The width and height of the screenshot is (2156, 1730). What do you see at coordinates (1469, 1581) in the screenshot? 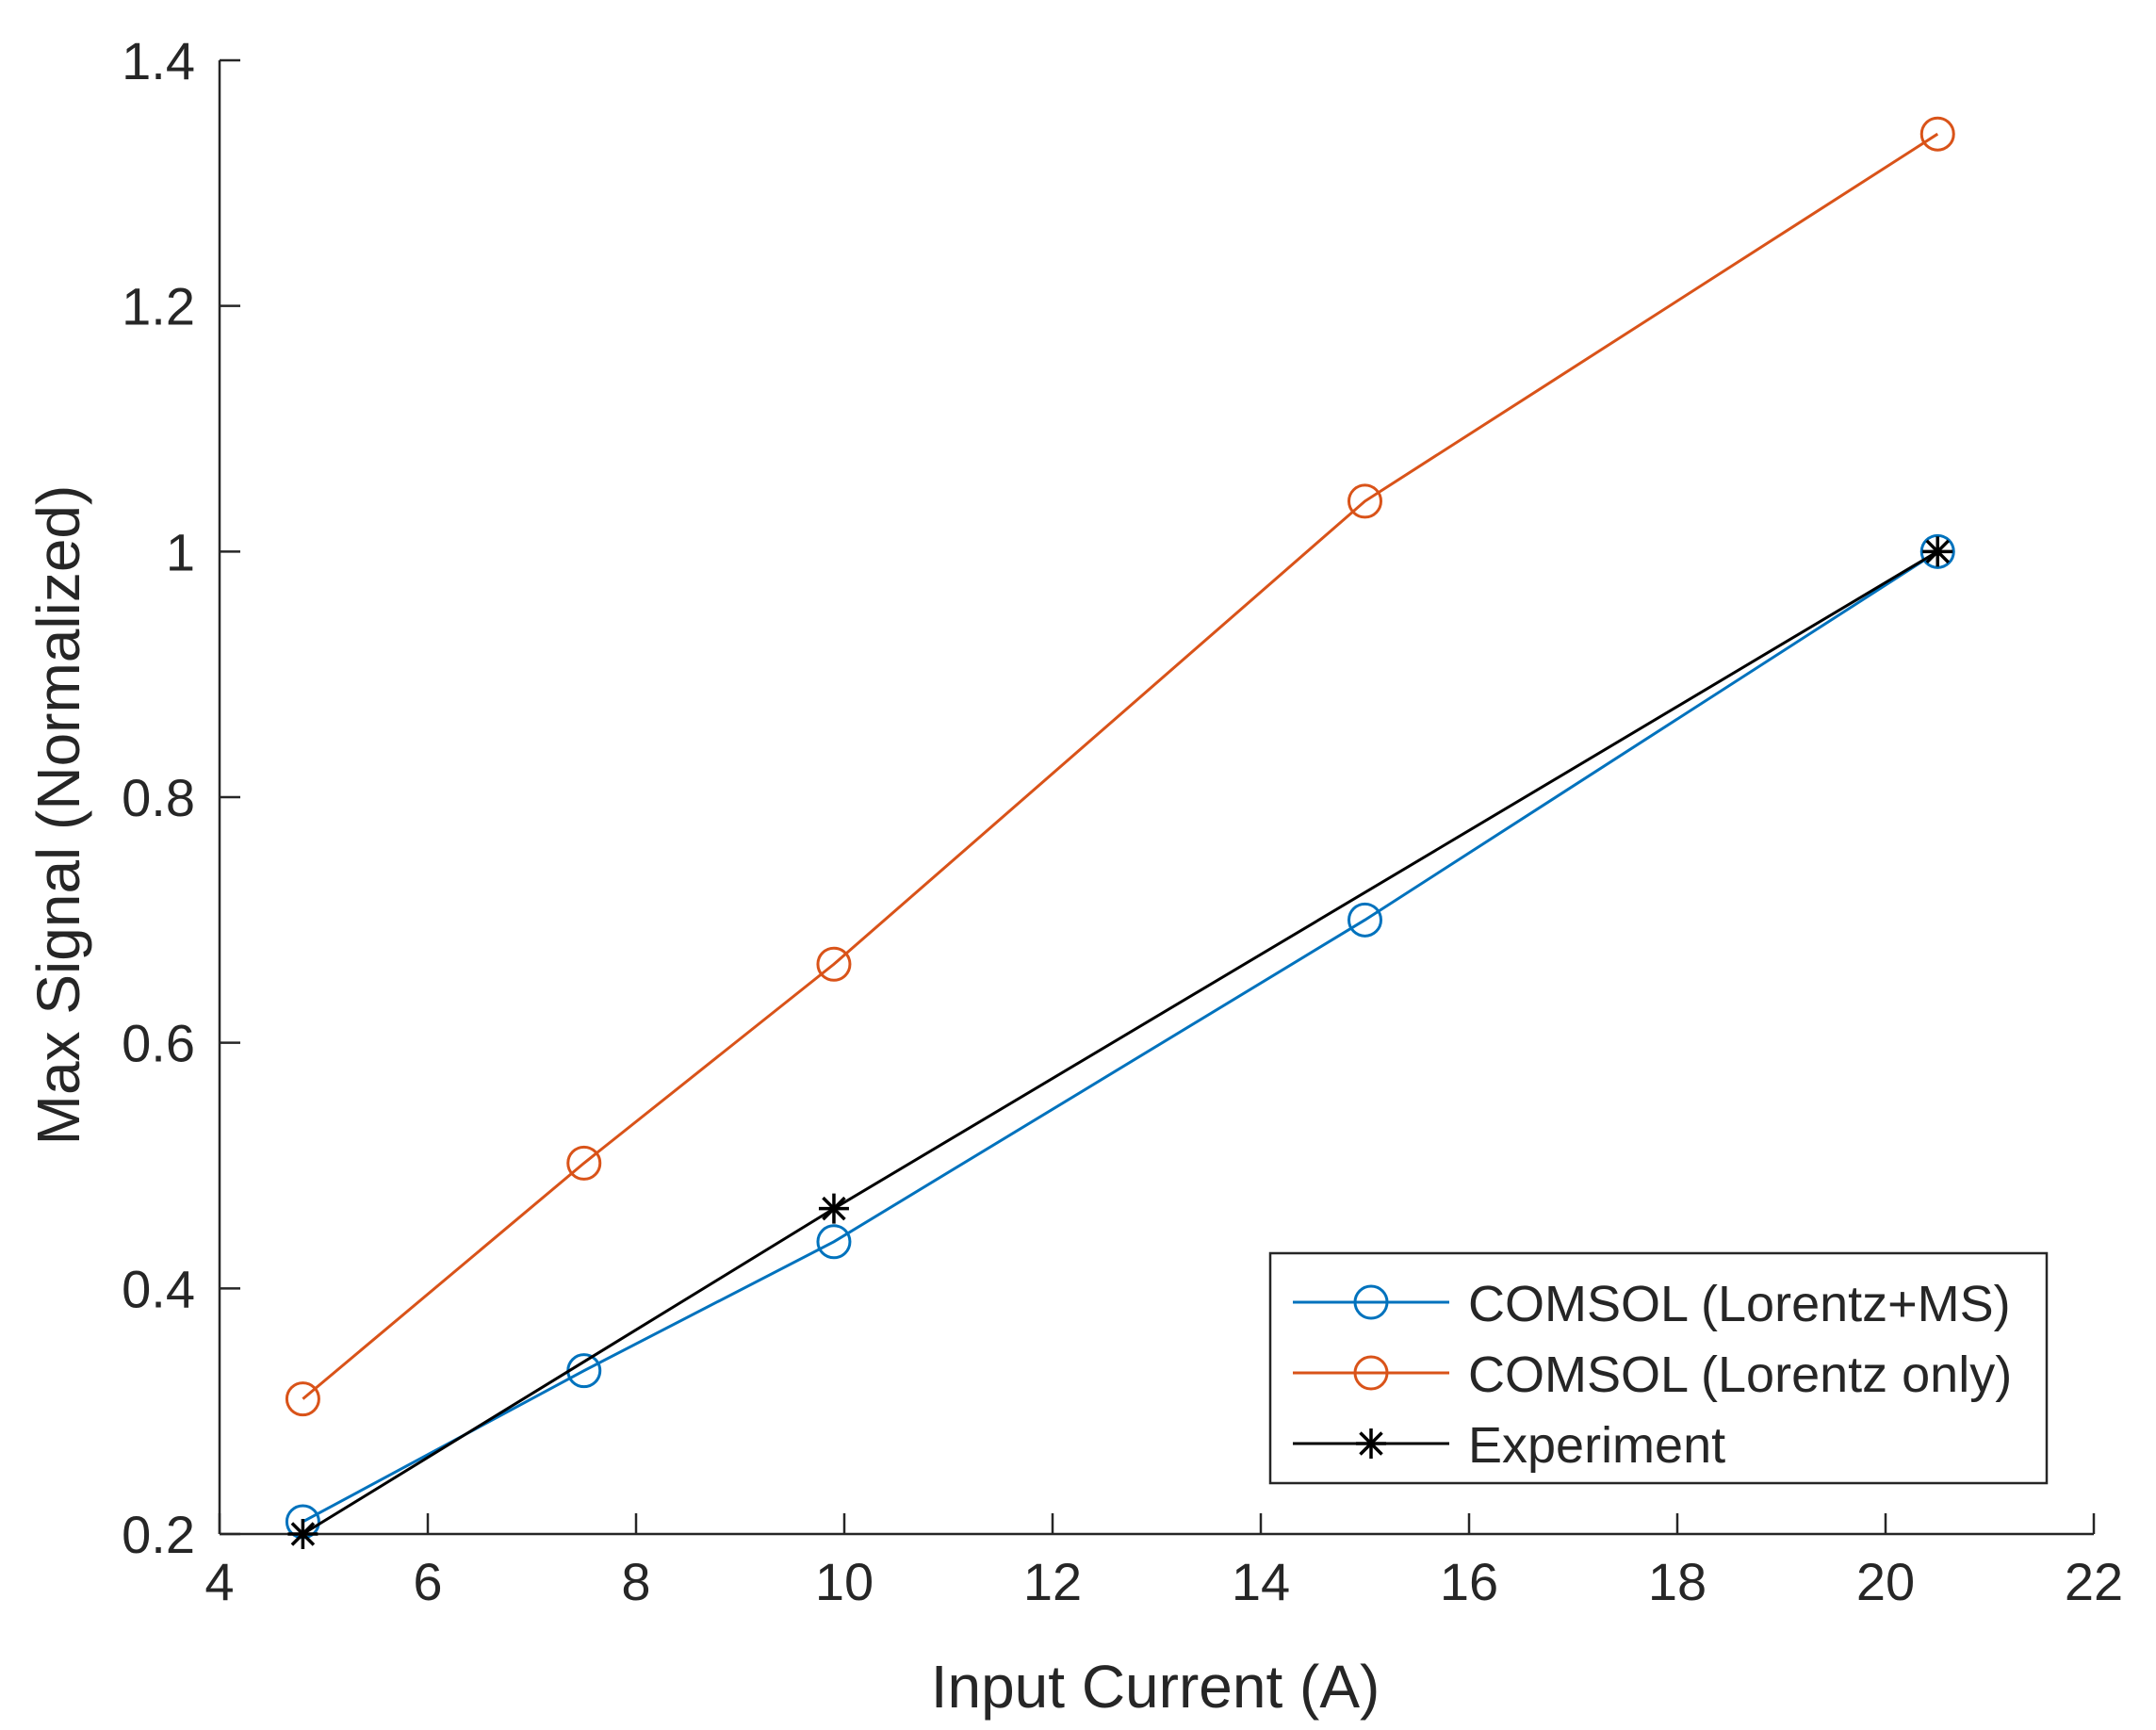
I see `x-tick-label: 16` at bounding box center [1469, 1581].